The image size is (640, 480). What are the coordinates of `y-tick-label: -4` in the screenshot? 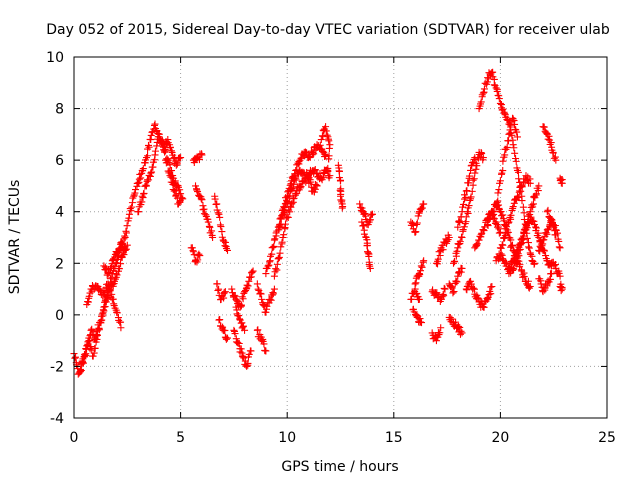 It's located at (57, 419).